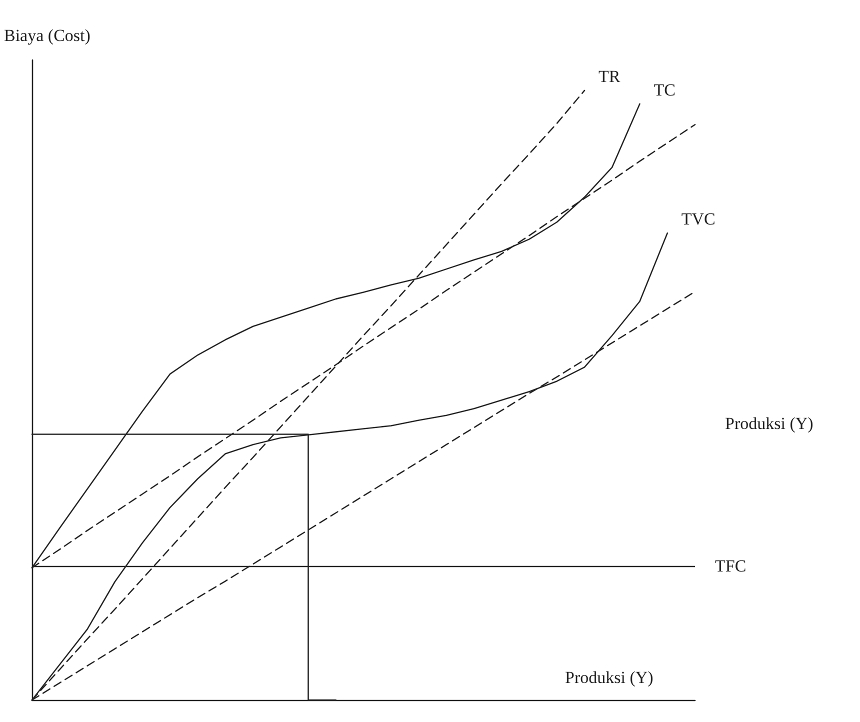 The height and width of the screenshot is (722, 860). I want to click on text: Produksi (Y), so click(769, 424).